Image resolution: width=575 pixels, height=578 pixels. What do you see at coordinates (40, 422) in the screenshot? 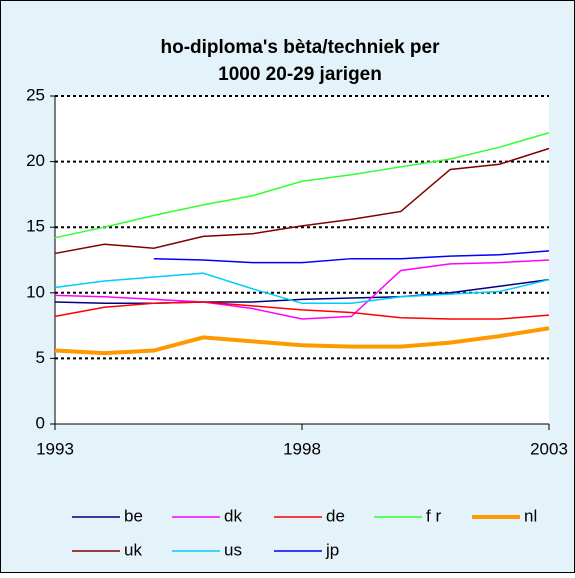
I see `y-tick-label: 0` at bounding box center [40, 422].